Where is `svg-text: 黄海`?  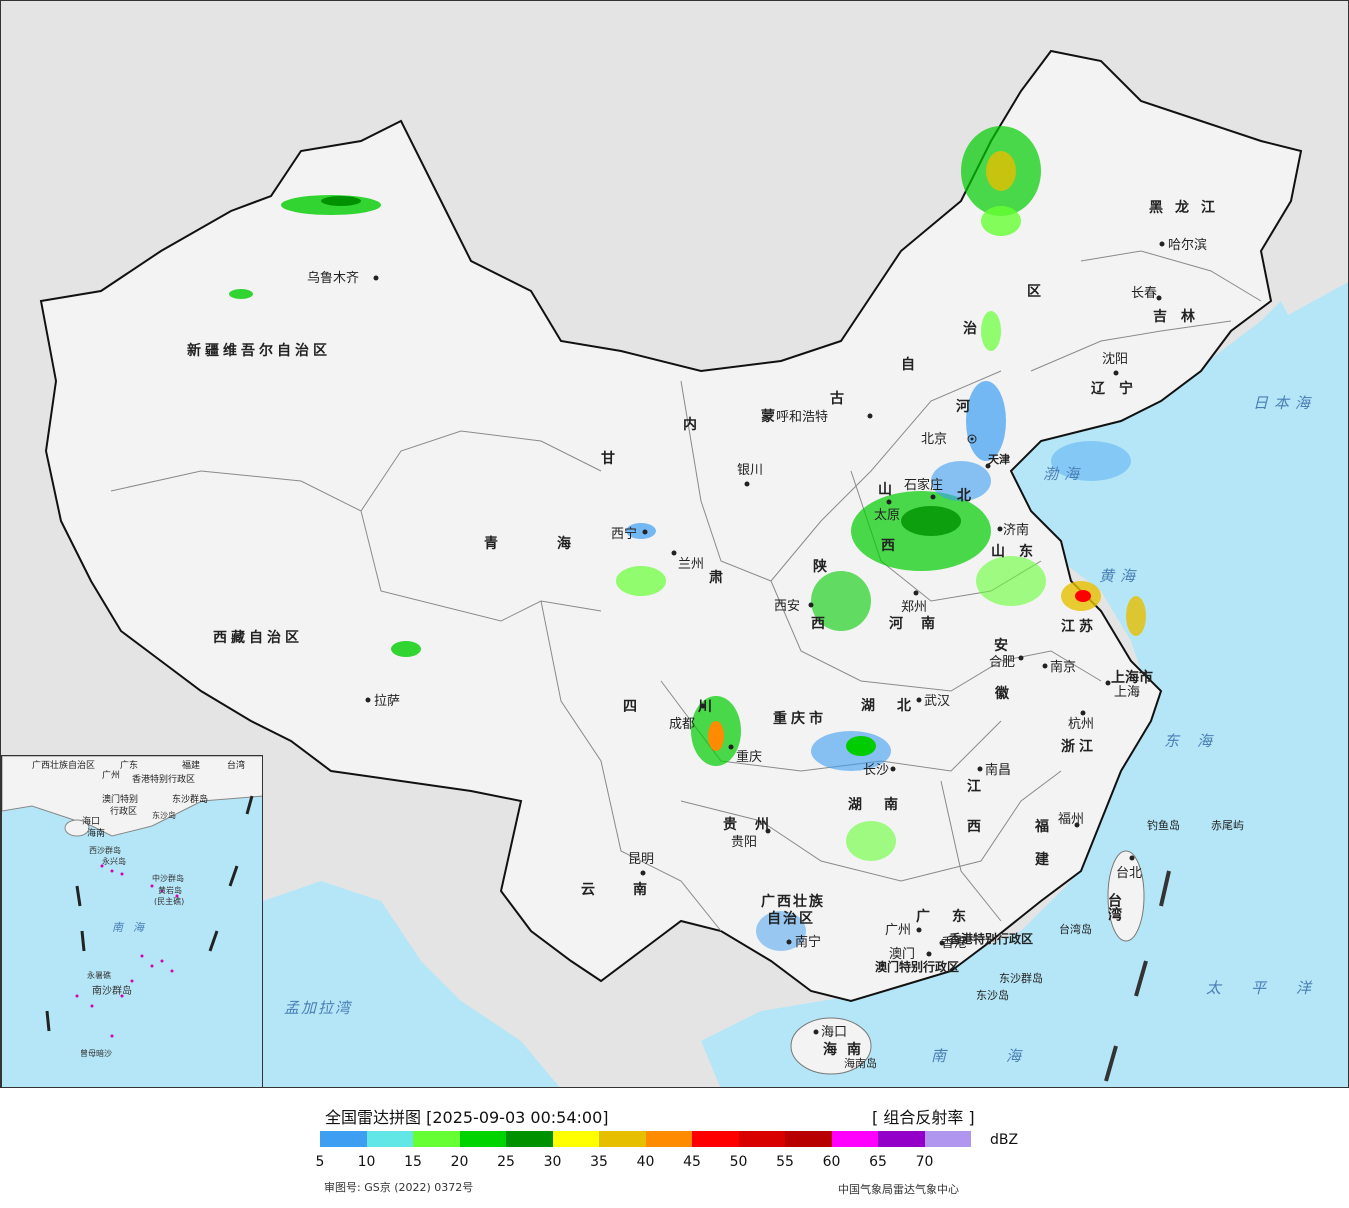
svg-text: 黄海 is located at coordinates (1120, 576).